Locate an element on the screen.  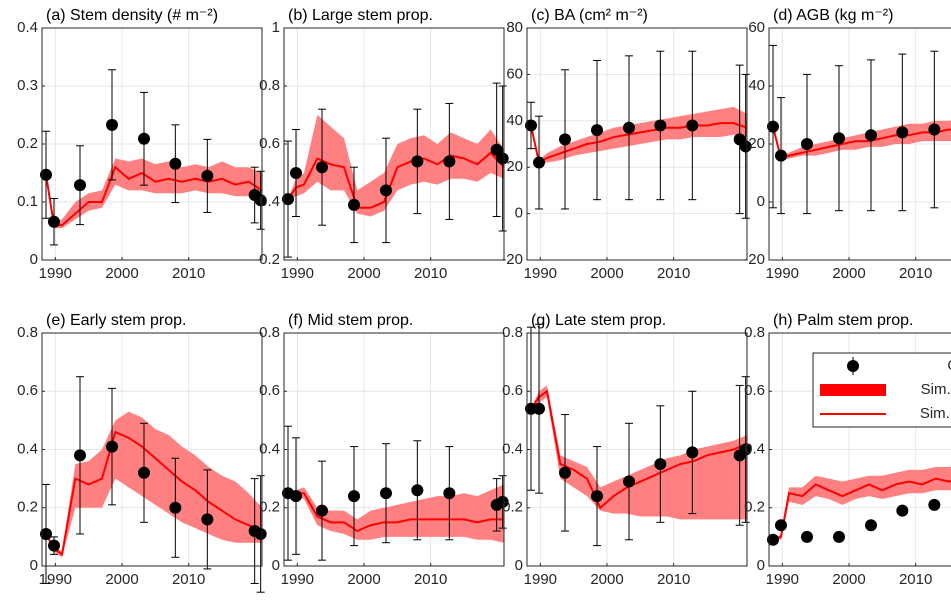
panel-title: (f) Mid stem prop. is located at coordinates (350, 320).